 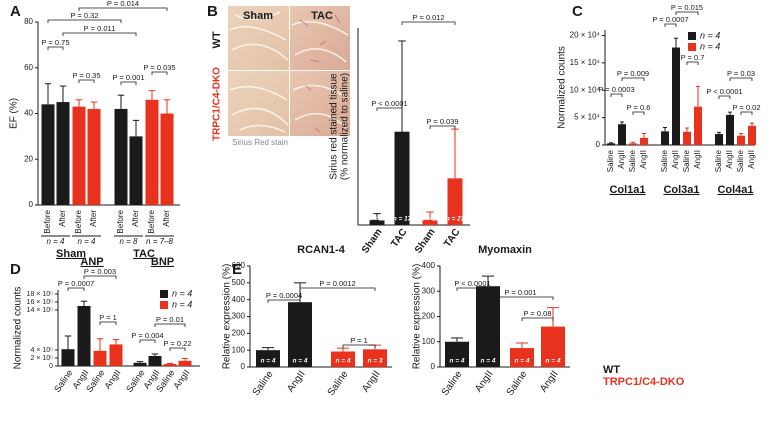 I want to click on legend-label: TRPC1/C4-DKO, so click(x=644, y=382).